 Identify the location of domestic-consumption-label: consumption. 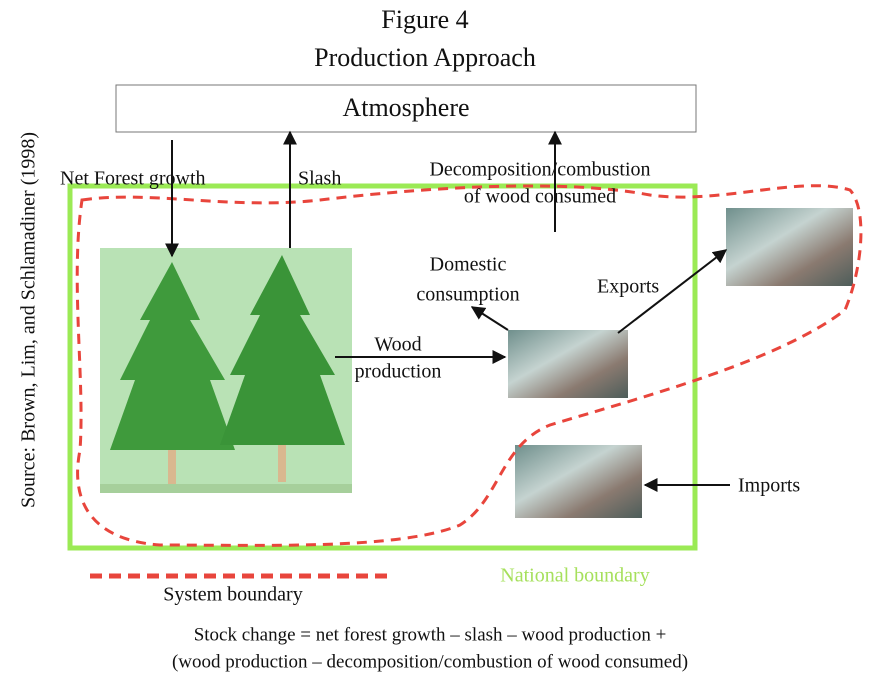
(467, 295).